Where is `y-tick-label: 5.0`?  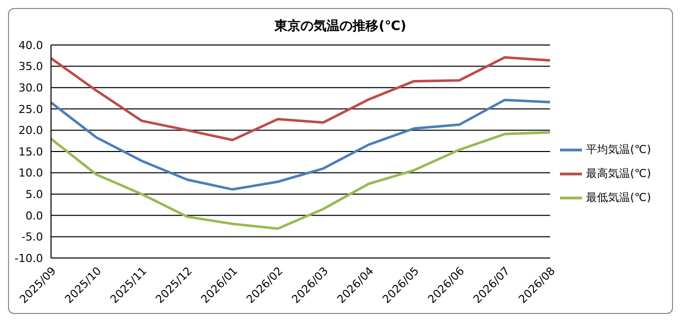
y-tick-label: 5.0 is located at coordinates (34, 195).